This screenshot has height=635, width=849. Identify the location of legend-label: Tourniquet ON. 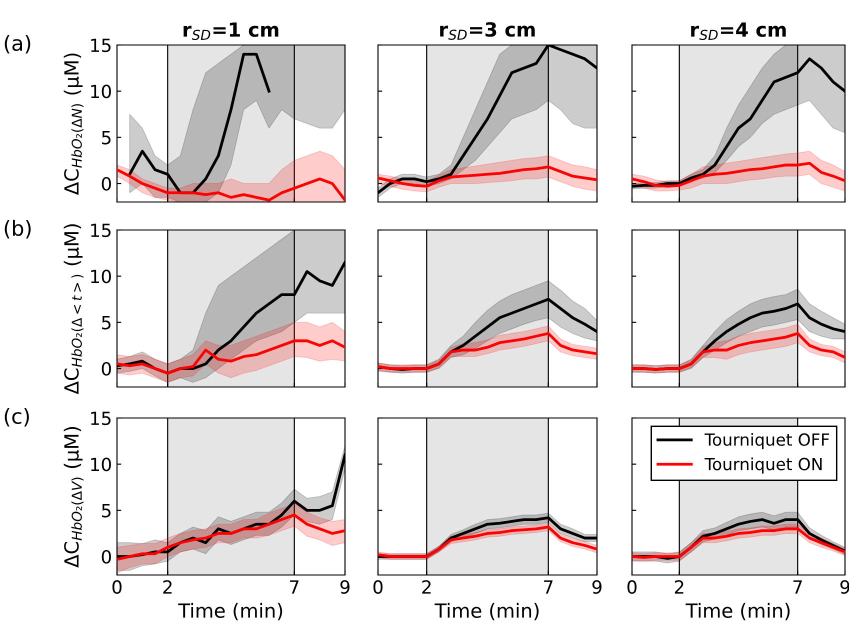
(763, 465).